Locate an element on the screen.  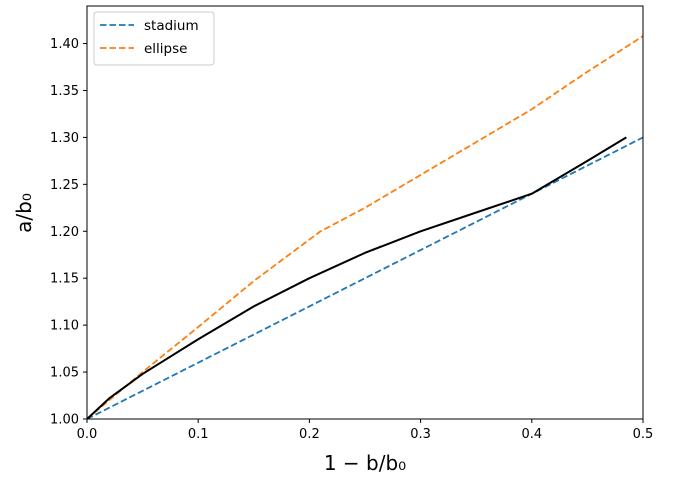
y-axis-label: a/b₀ is located at coordinates (24, 213).